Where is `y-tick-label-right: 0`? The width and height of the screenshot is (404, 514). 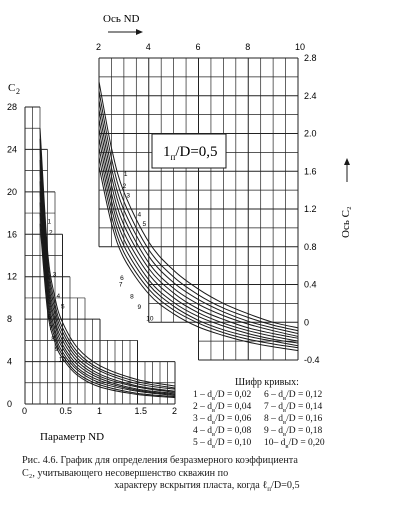
y-tick-label-right: 0 is located at coordinates (306, 322).